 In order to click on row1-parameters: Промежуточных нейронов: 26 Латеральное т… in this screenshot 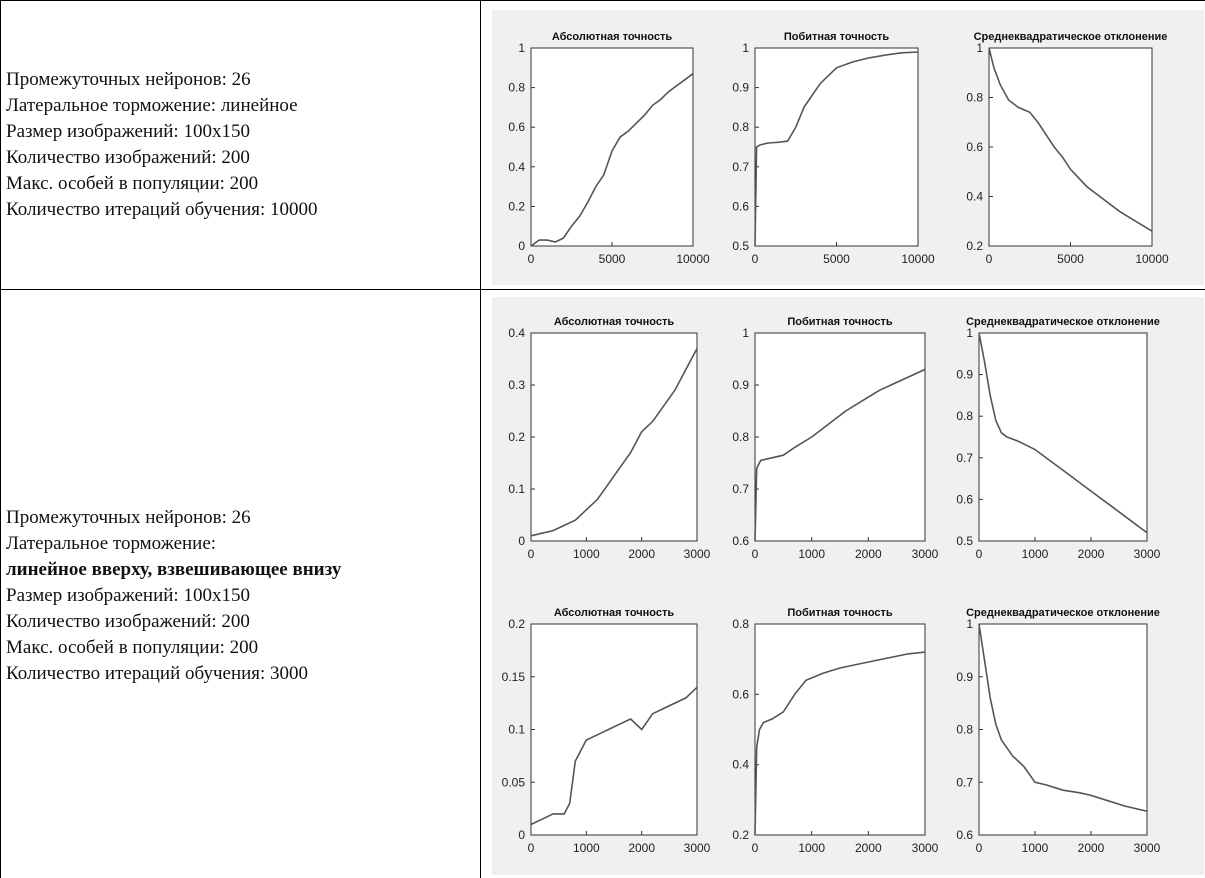, I will do `click(162, 145)`.